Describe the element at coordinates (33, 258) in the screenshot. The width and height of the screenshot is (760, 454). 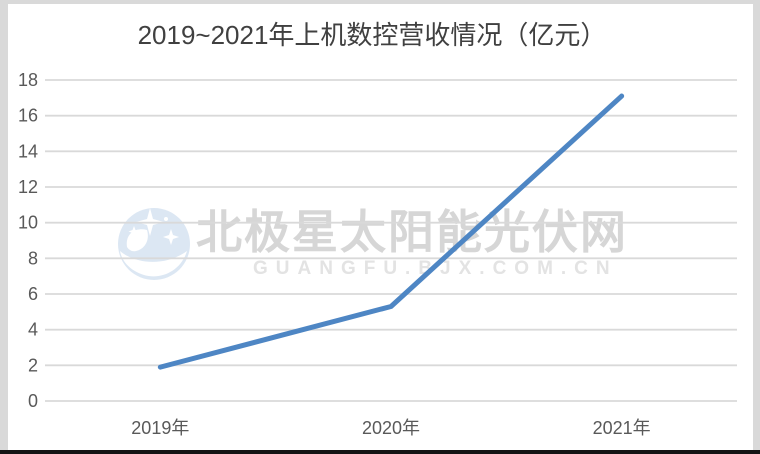
I see `y-tick-label: 8` at that location.